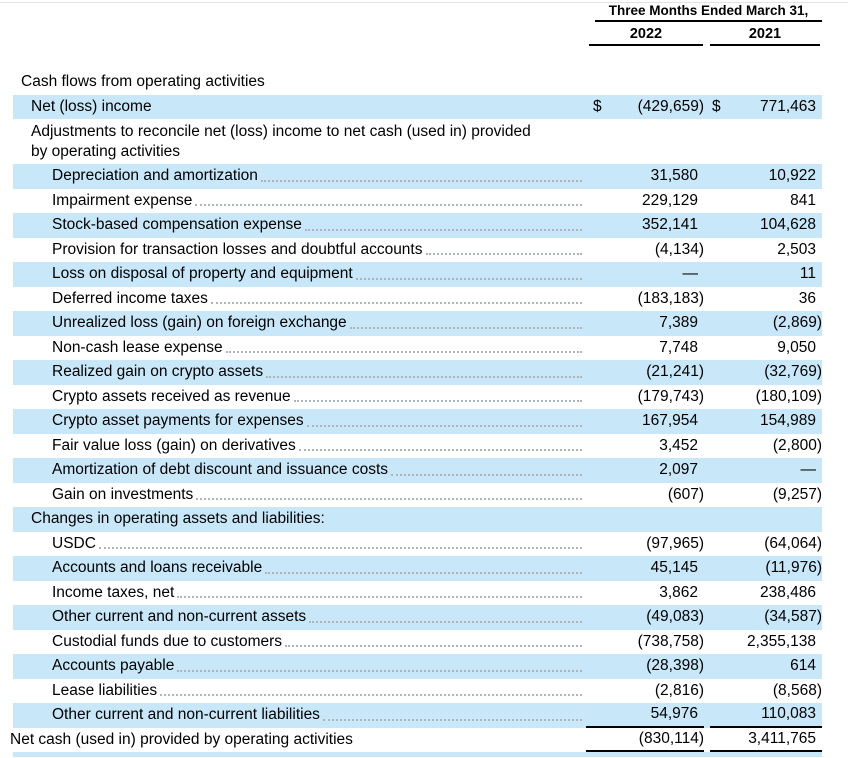 This screenshot has height=758, width=848. I want to click on row-label: Accounts and loans receivable, so click(157, 568).